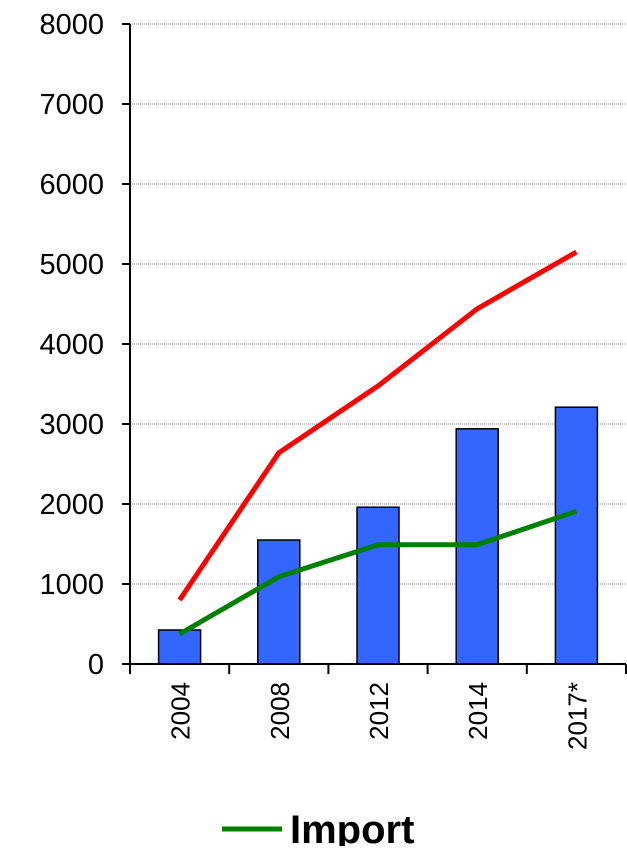 Image resolution: width=627 pixels, height=851 pixels. What do you see at coordinates (181, 711) in the screenshot?
I see `x-tick-label: 2004` at bounding box center [181, 711].